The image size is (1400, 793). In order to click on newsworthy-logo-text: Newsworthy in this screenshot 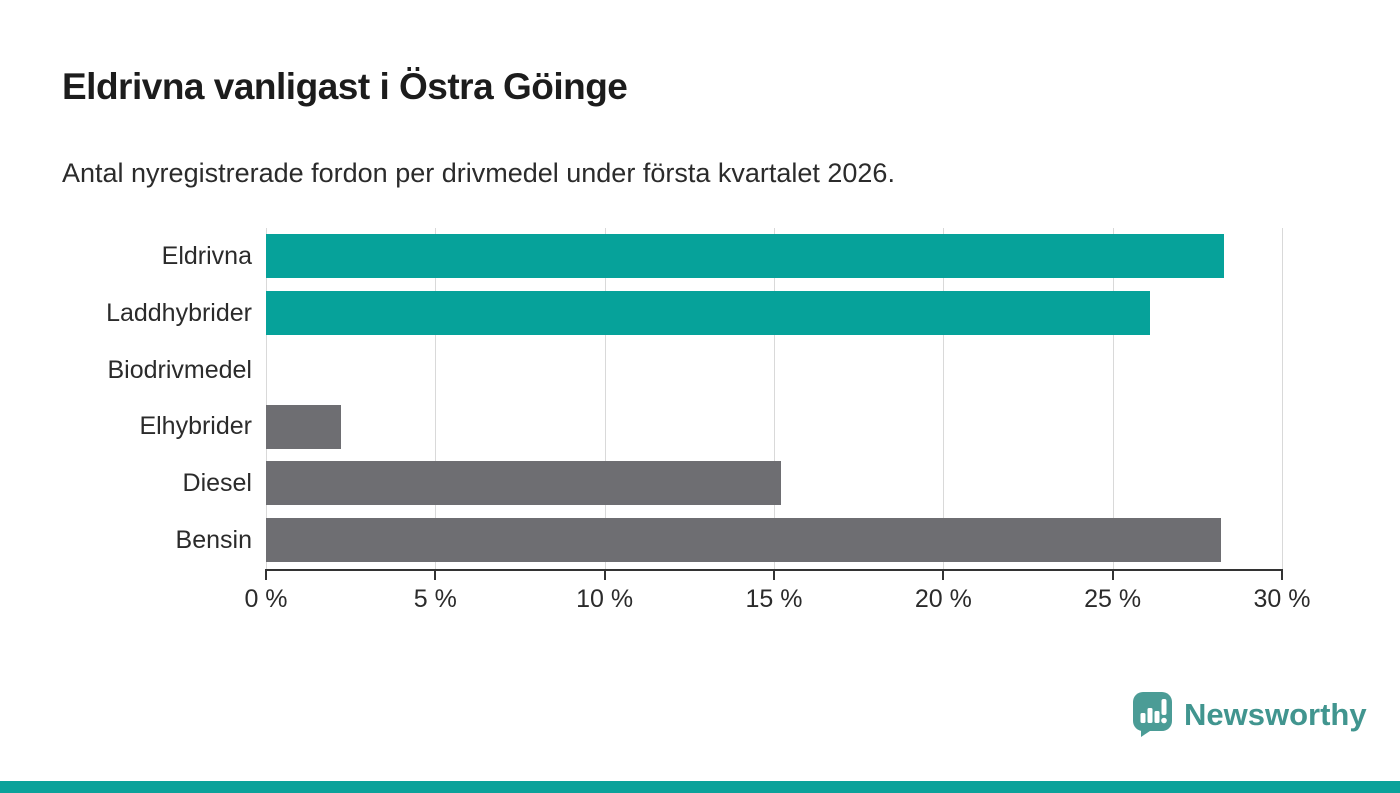, I will do `click(1275, 714)`.